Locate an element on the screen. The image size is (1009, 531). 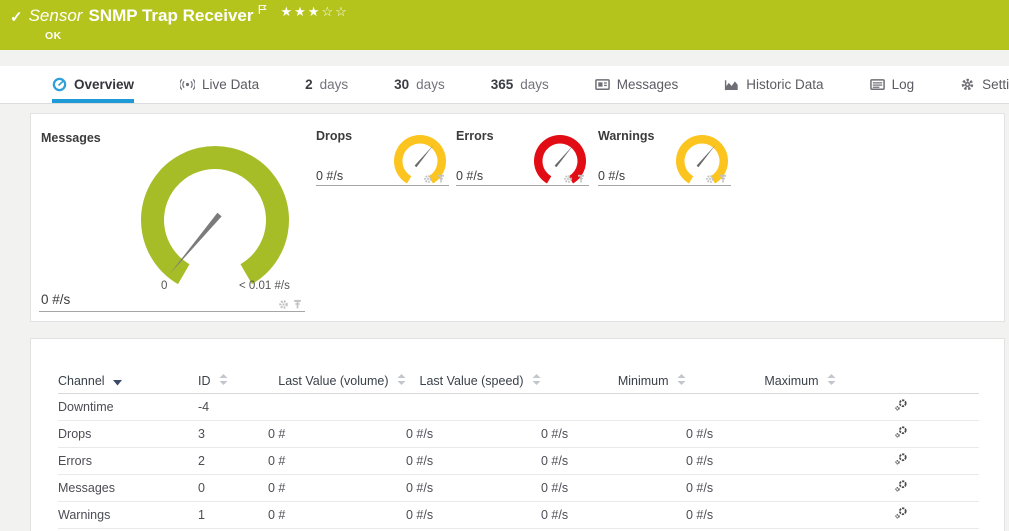
tab-label: Live Data is located at coordinates (231, 84).